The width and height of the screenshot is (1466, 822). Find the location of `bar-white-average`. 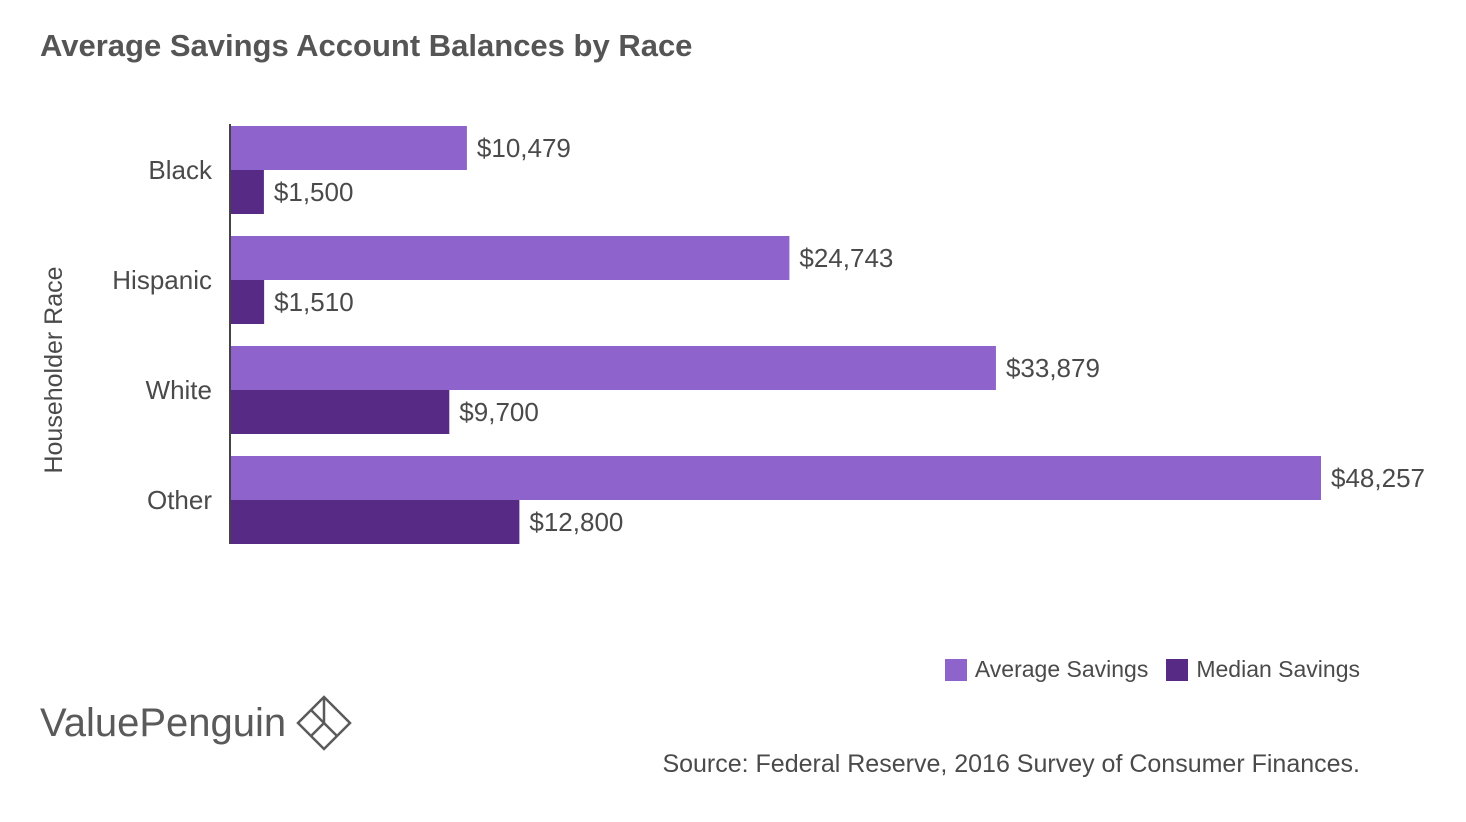

bar-white-average is located at coordinates (613, 368).